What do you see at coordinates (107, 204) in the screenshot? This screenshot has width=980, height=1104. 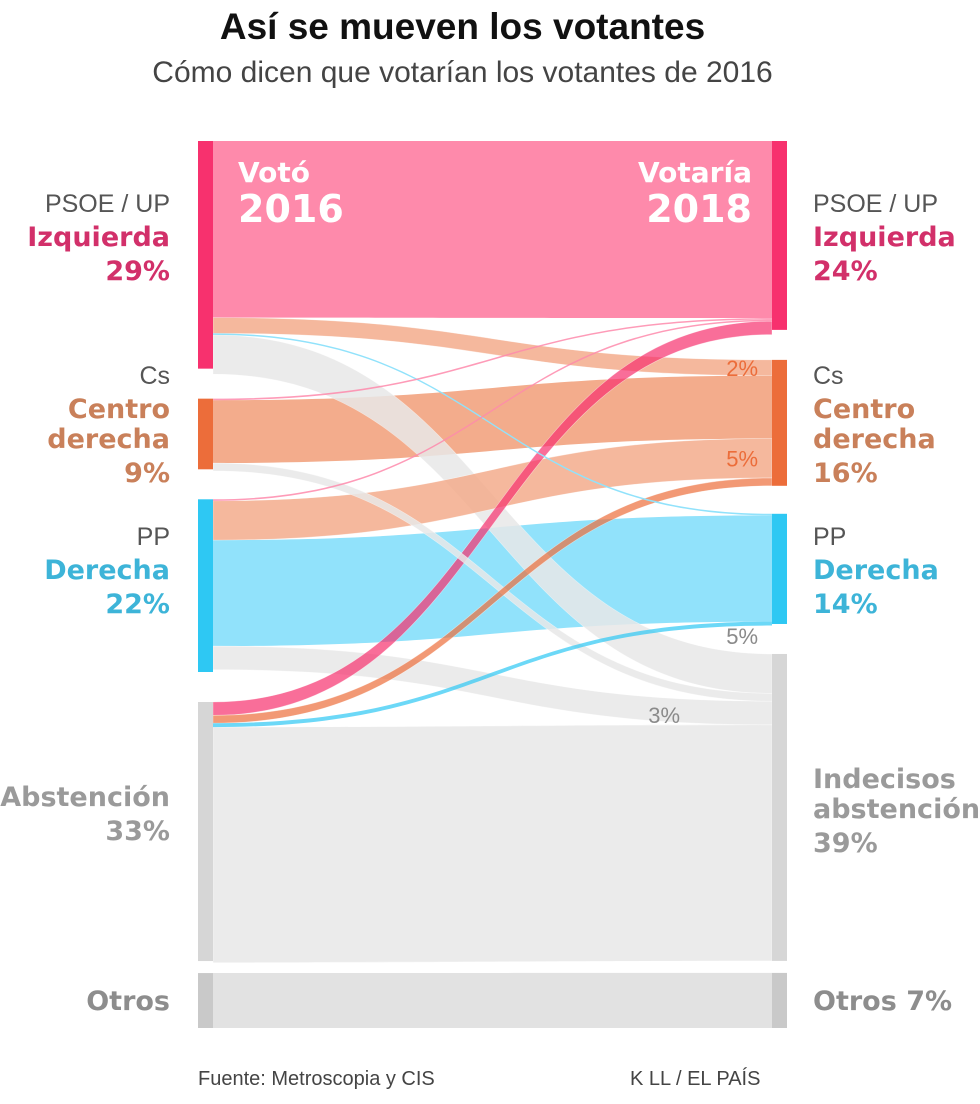 I see `left-party-izq: PSOE / UP` at bounding box center [107, 204].